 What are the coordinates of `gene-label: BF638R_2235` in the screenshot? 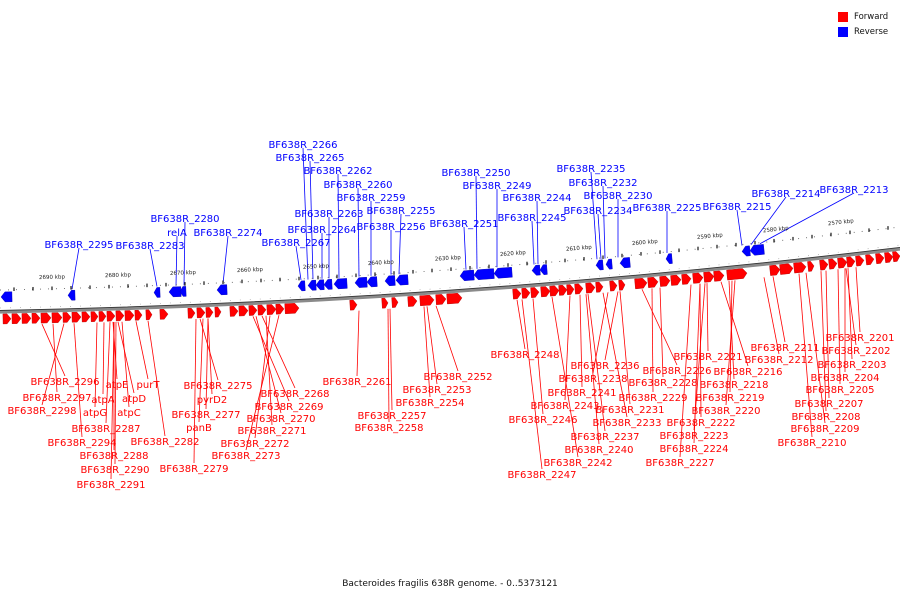 It's located at (590, 169).